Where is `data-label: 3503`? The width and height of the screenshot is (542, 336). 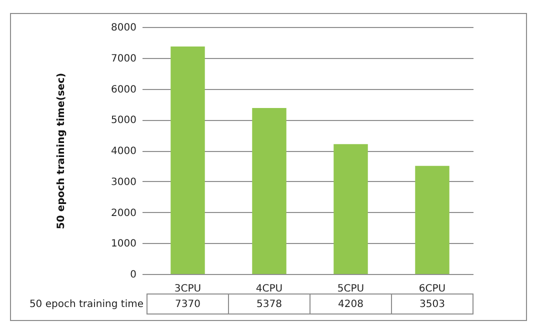
data-label: 3503 is located at coordinates (432, 304).